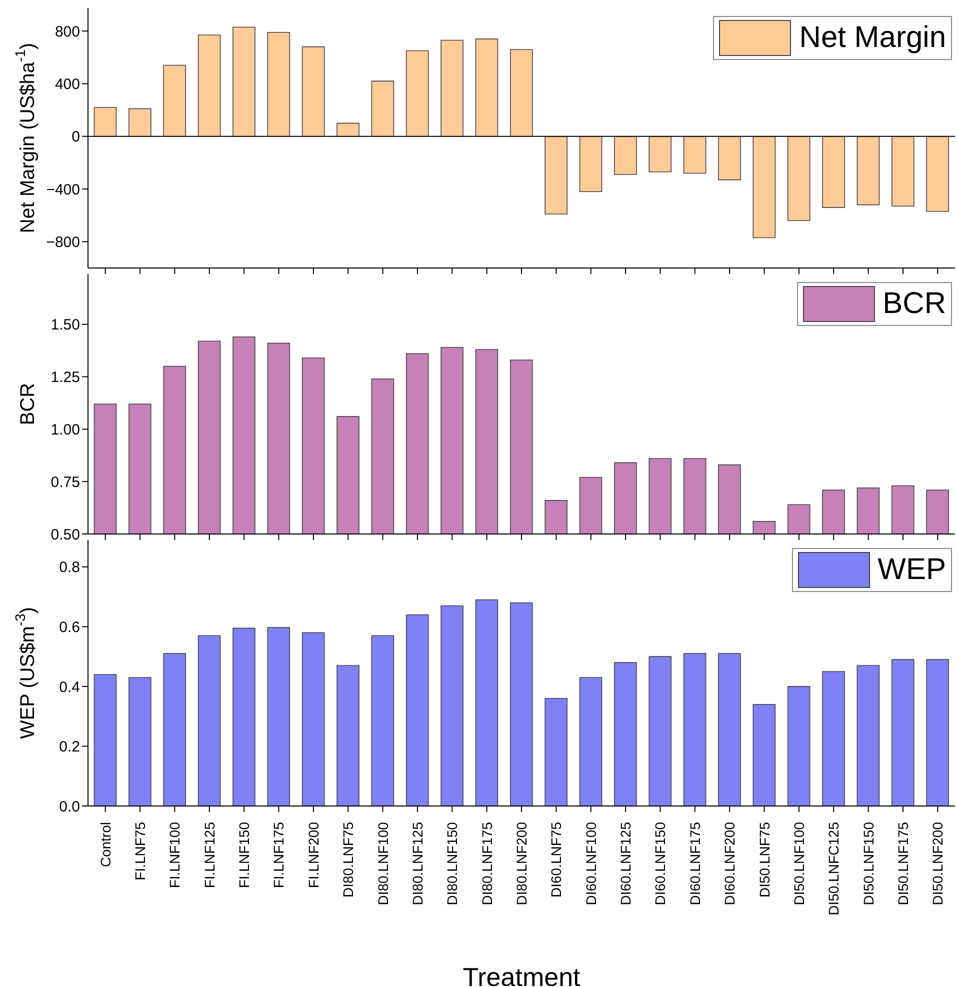 This screenshot has width=958, height=987. What do you see at coordinates (914, 304) in the screenshot?
I see `legend-label: BCR` at bounding box center [914, 304].